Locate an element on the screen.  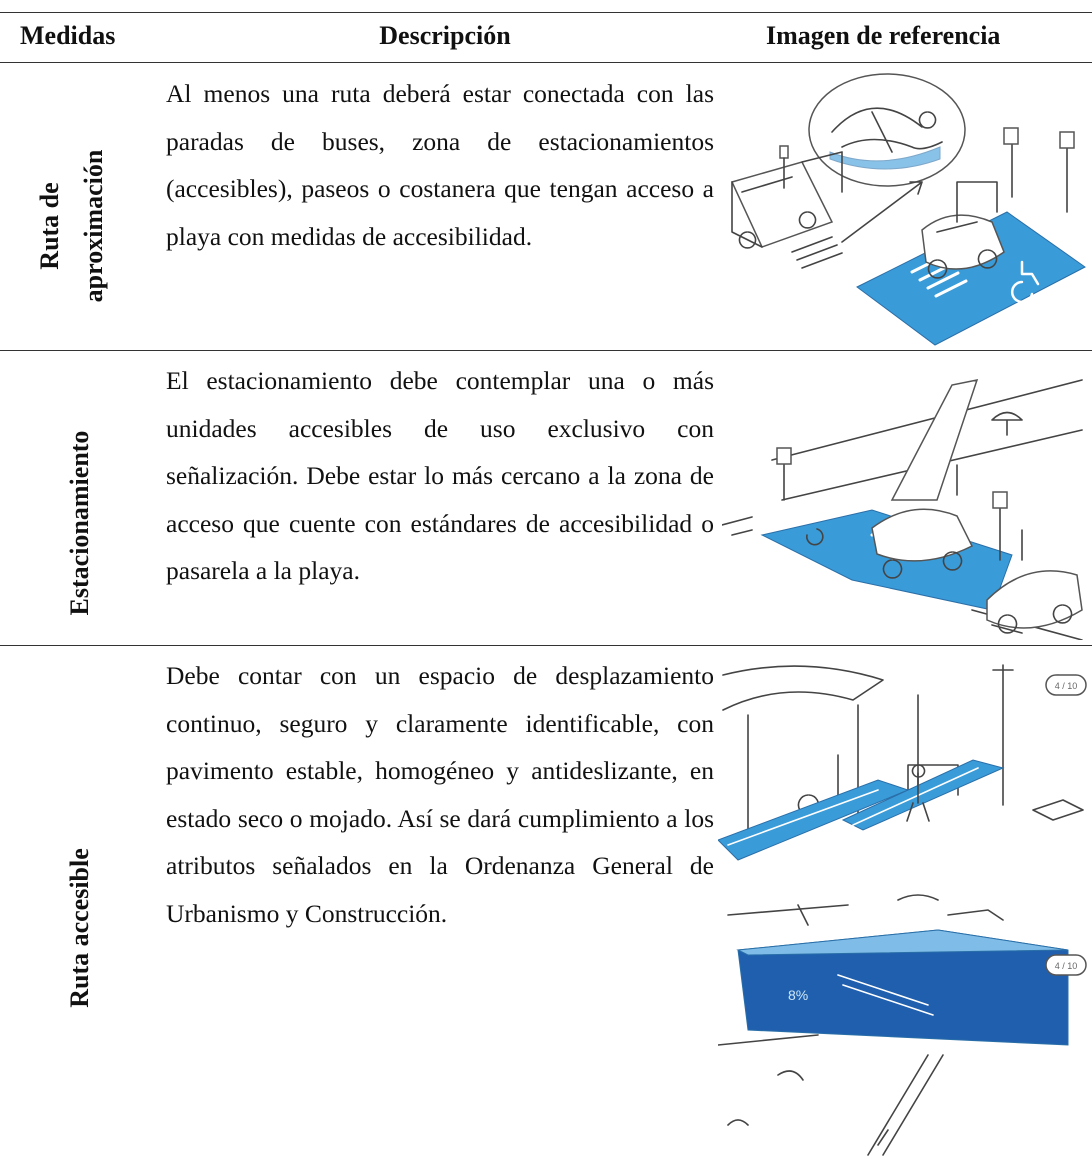
measure-label: Ruta accesible is located at coordinates (80, 928).